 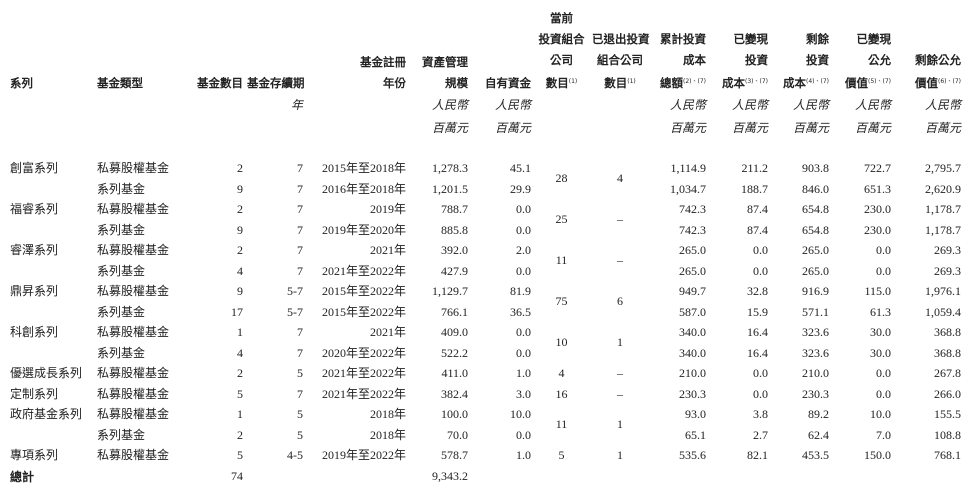 What do you see at coordinates (757, 209) in the screenshot?
I see `cell: 87.4` at bounding box center [757, 209].